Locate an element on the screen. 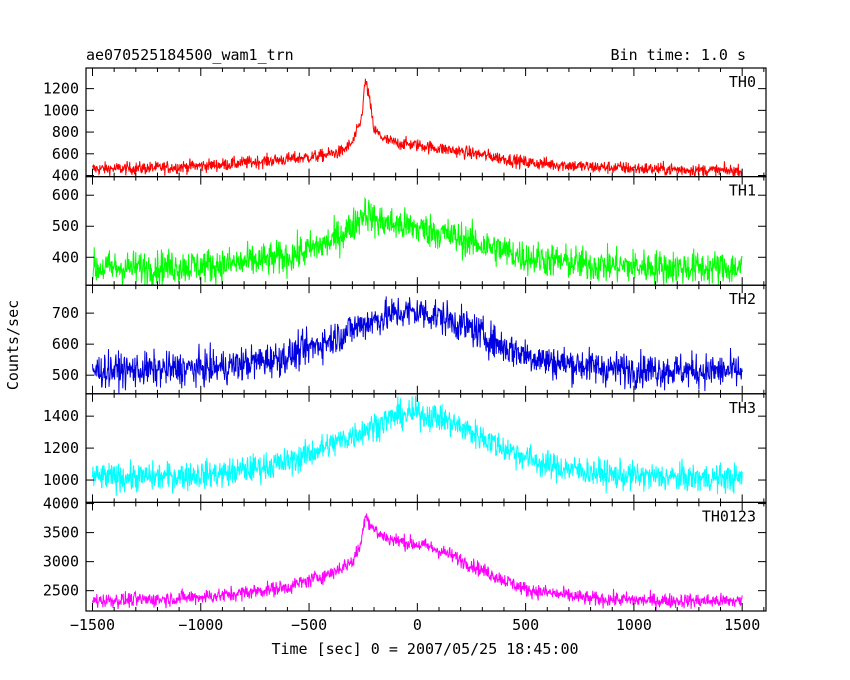 This screenshot has height=680, width=850. chart-title: ae070525184500_wam1_trn is located at coordinates (190, 55).